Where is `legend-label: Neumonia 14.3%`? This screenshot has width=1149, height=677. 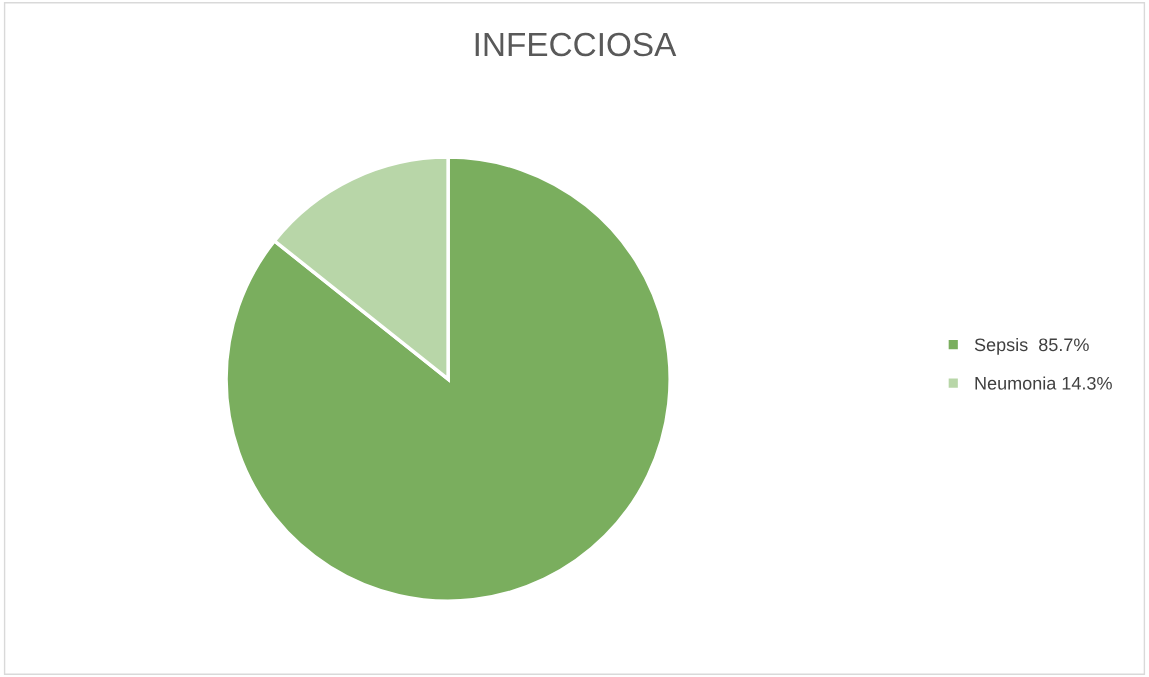 legend-label: Neumonia 14.3% is located at coordinates (1043, 383).